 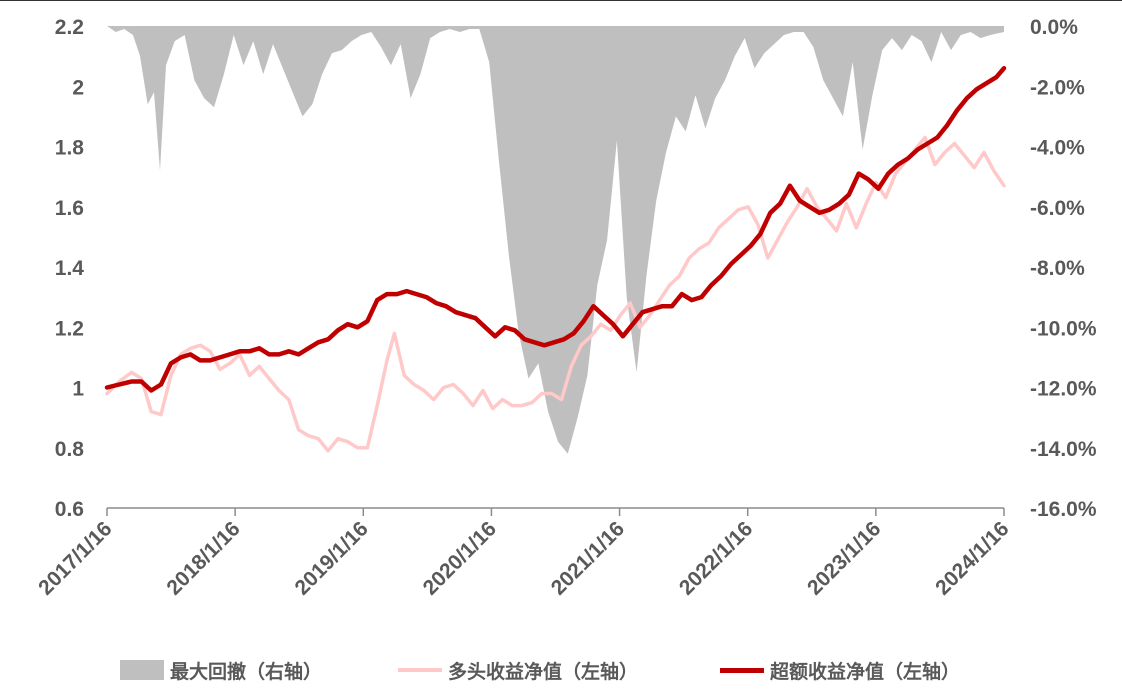 I want to click on left-y-tick-label: 2.2, so click(x=69, y=27).